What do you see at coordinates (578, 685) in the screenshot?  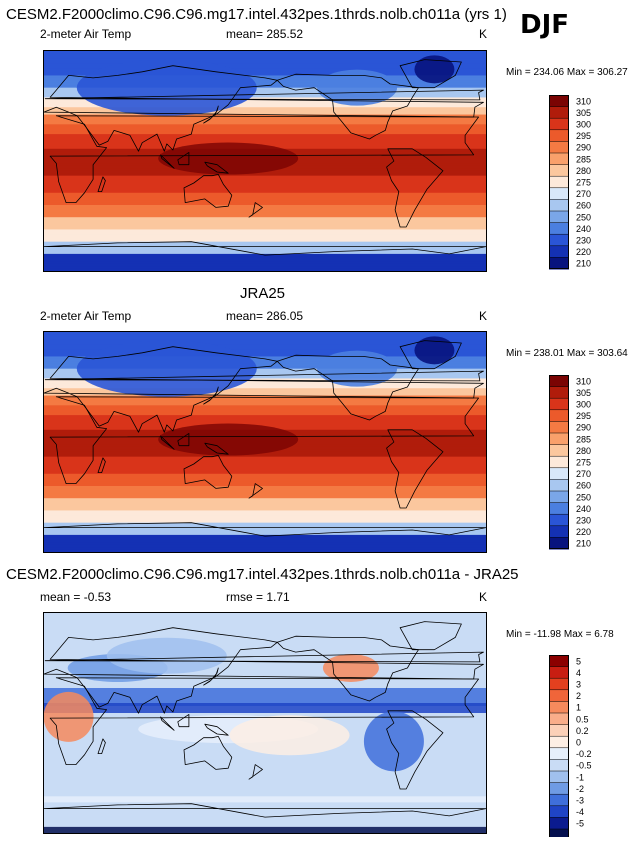 I see `colorbar-tick-label: 3` at bounding box center [578, 685].